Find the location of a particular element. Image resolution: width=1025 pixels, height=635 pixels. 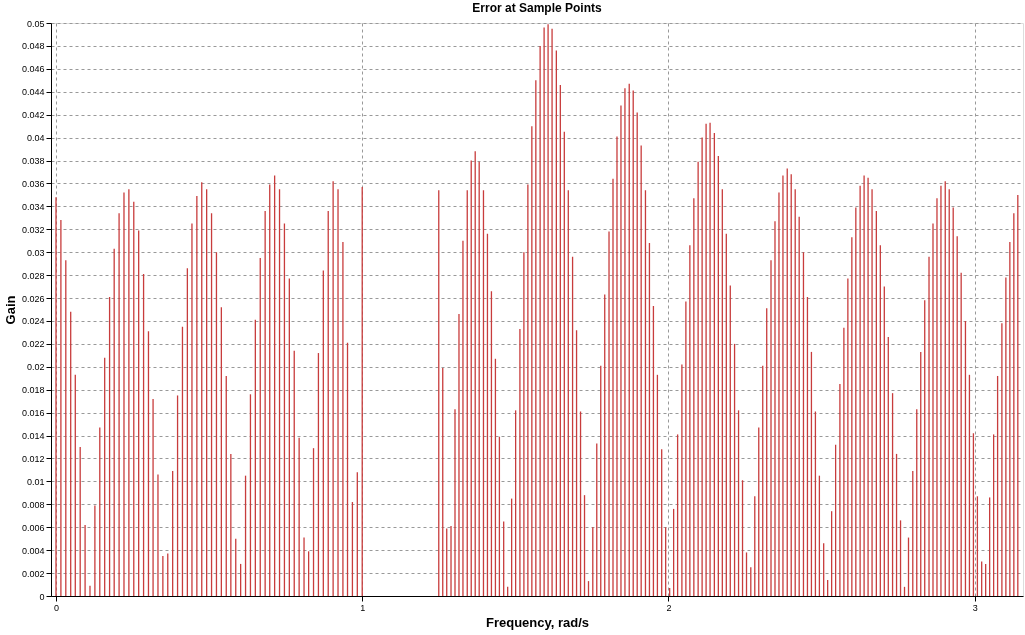

x-axis-title: Frequency, rad/s is located at coordinates (537, 622).